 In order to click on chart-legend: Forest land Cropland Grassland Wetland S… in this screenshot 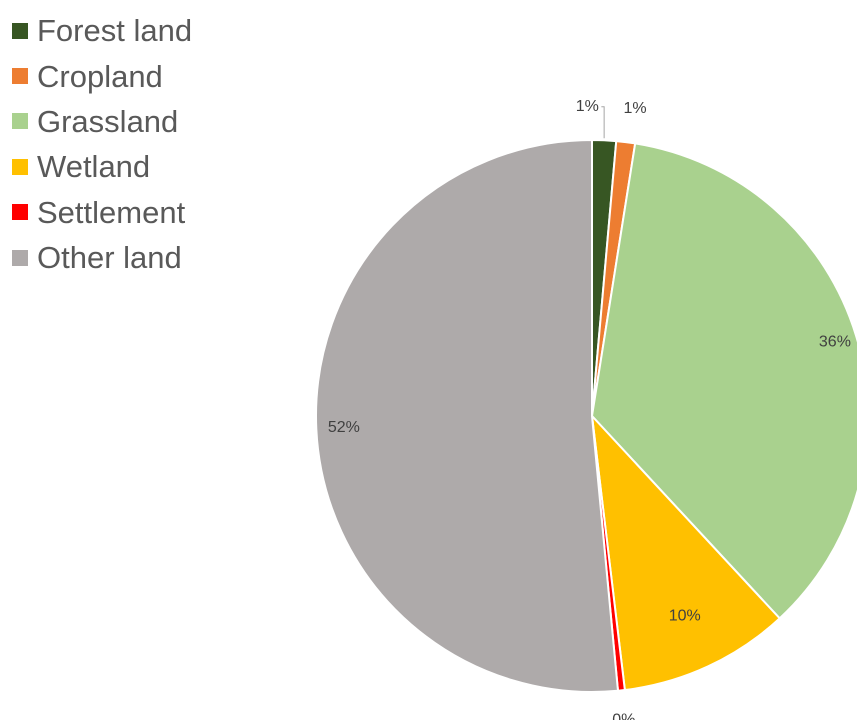, I will do `click(102, 144)`.